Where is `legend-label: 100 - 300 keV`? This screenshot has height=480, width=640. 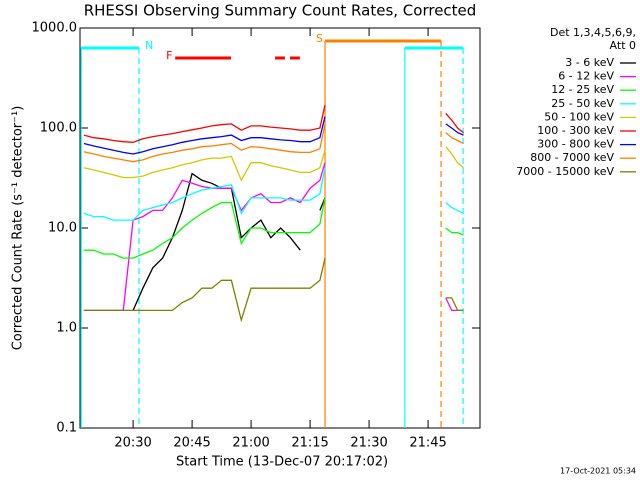
legend-label: 100 - 300 keV is located at coordinates (575, 130).